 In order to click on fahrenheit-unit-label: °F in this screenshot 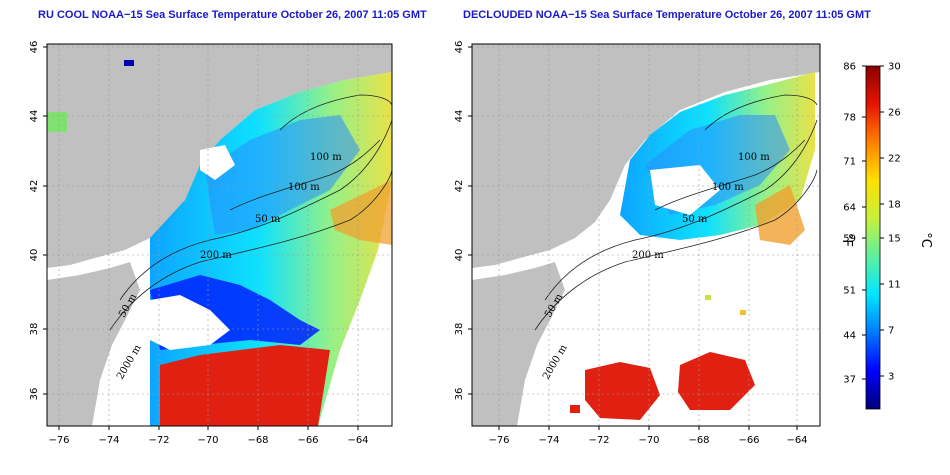, I will do `click(846, 240)`.